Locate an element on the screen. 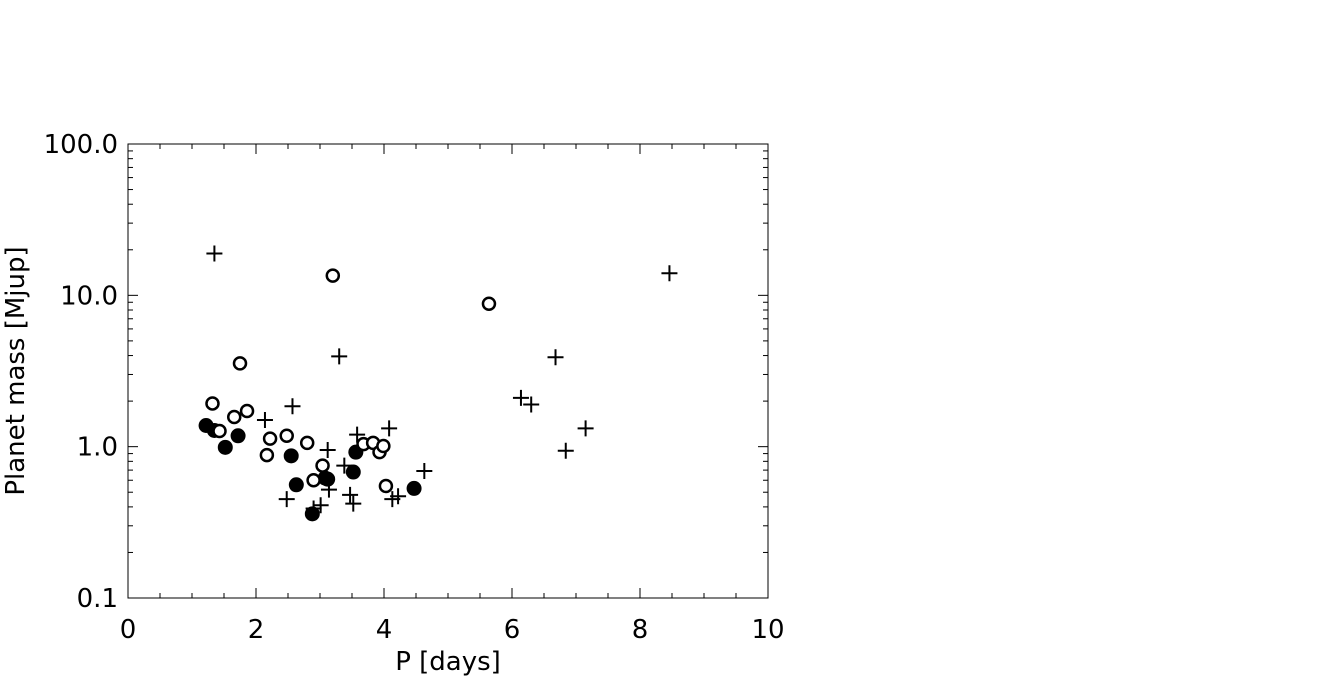  x-tick-label: 2 is located at coordinates (256, 630).